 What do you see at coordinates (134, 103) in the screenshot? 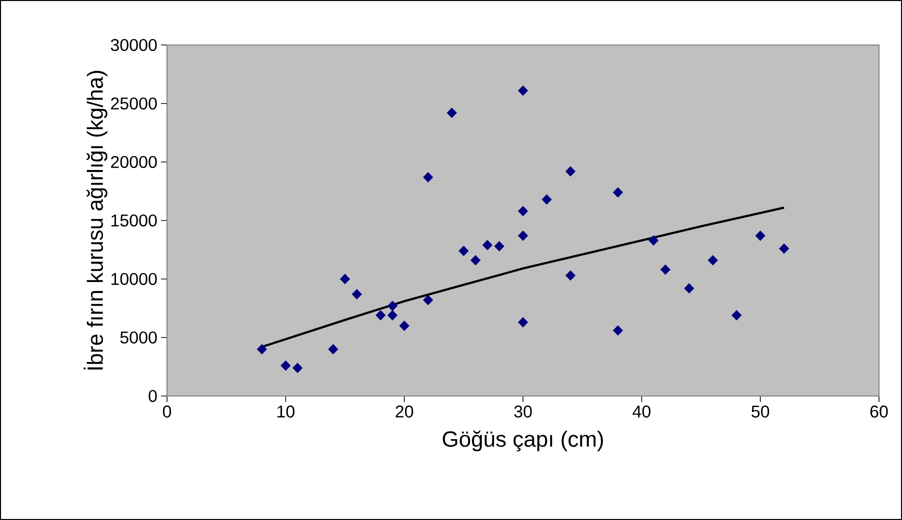
I see `y-tick-label: 25000` at bounding box center [134, 103].